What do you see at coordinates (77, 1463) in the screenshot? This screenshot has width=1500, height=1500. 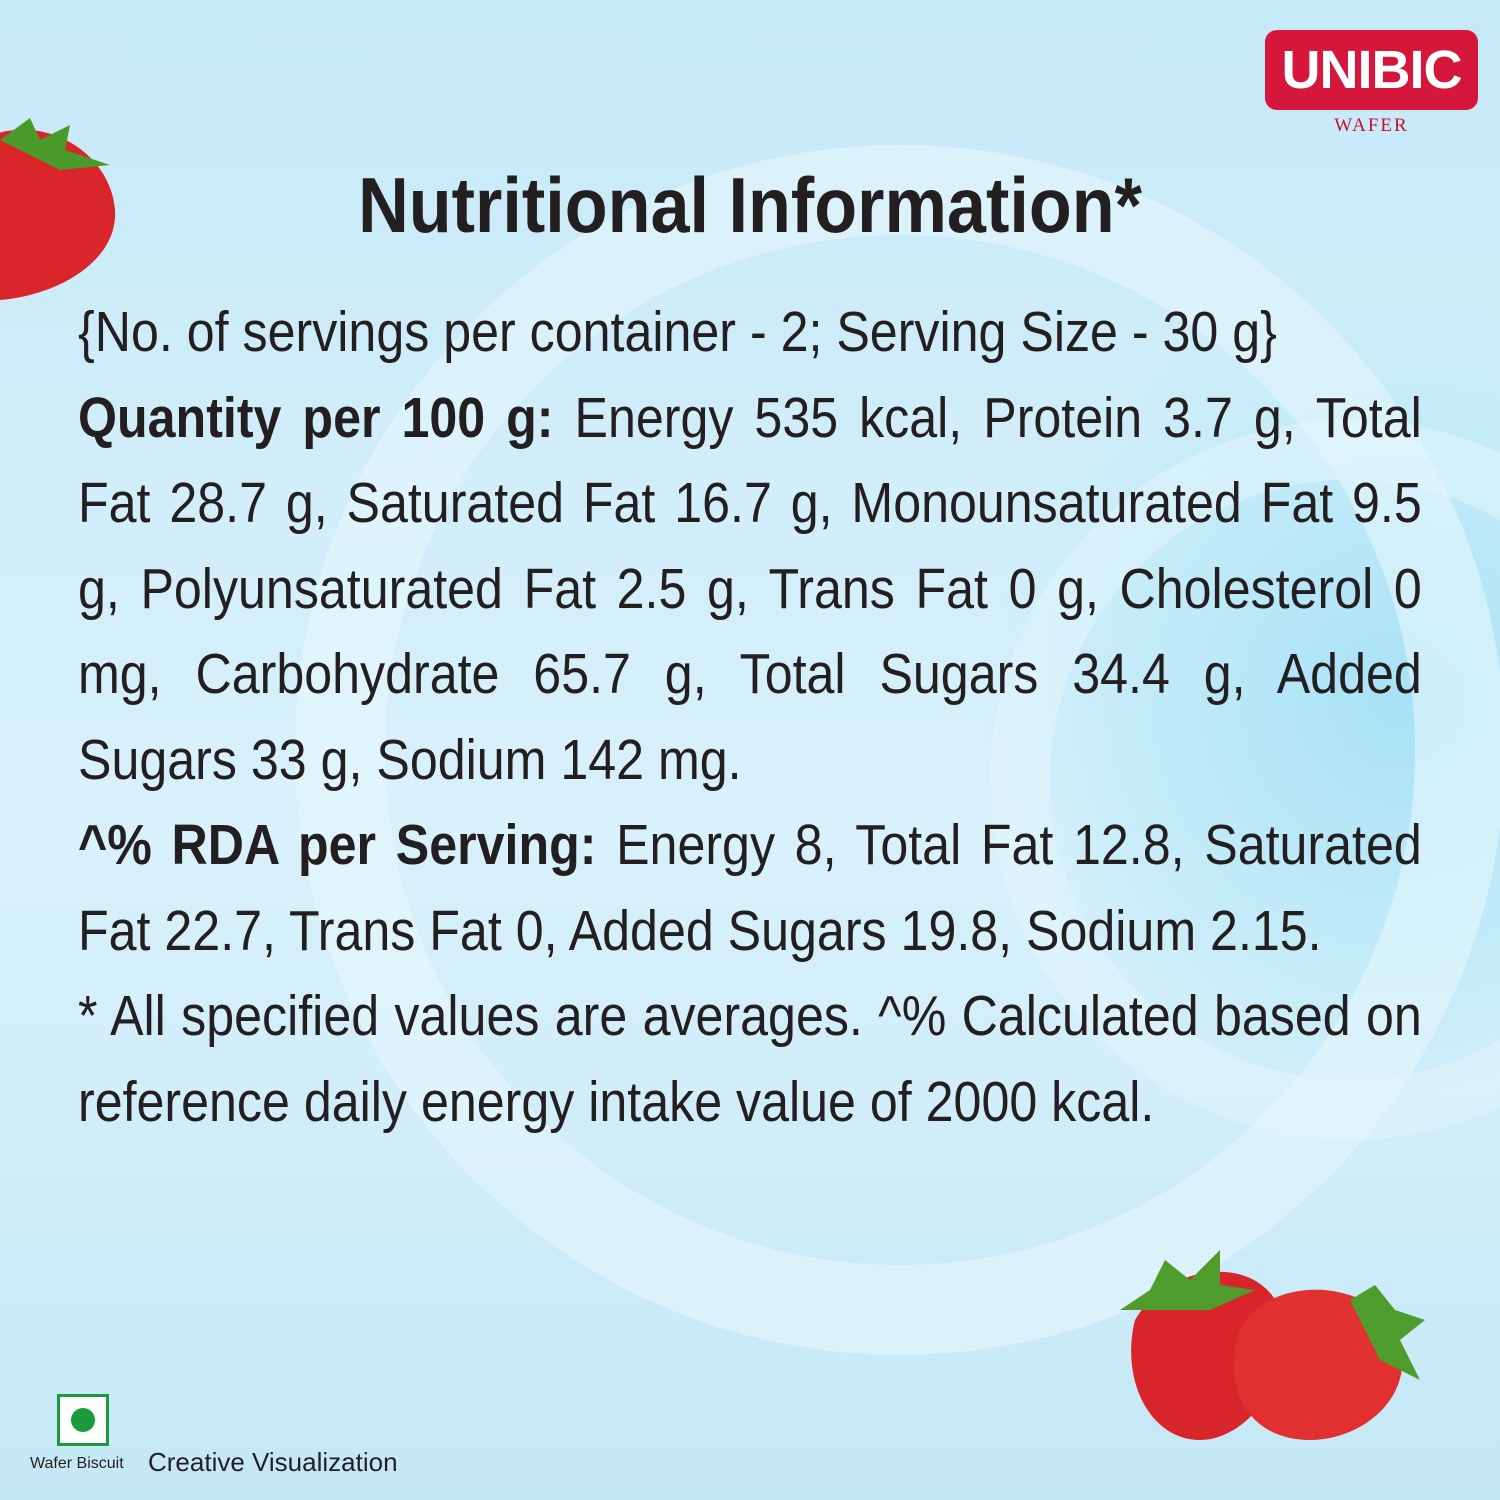 I see `veg-label: Wafer Biscuit` at bounding box center [77, 1463].